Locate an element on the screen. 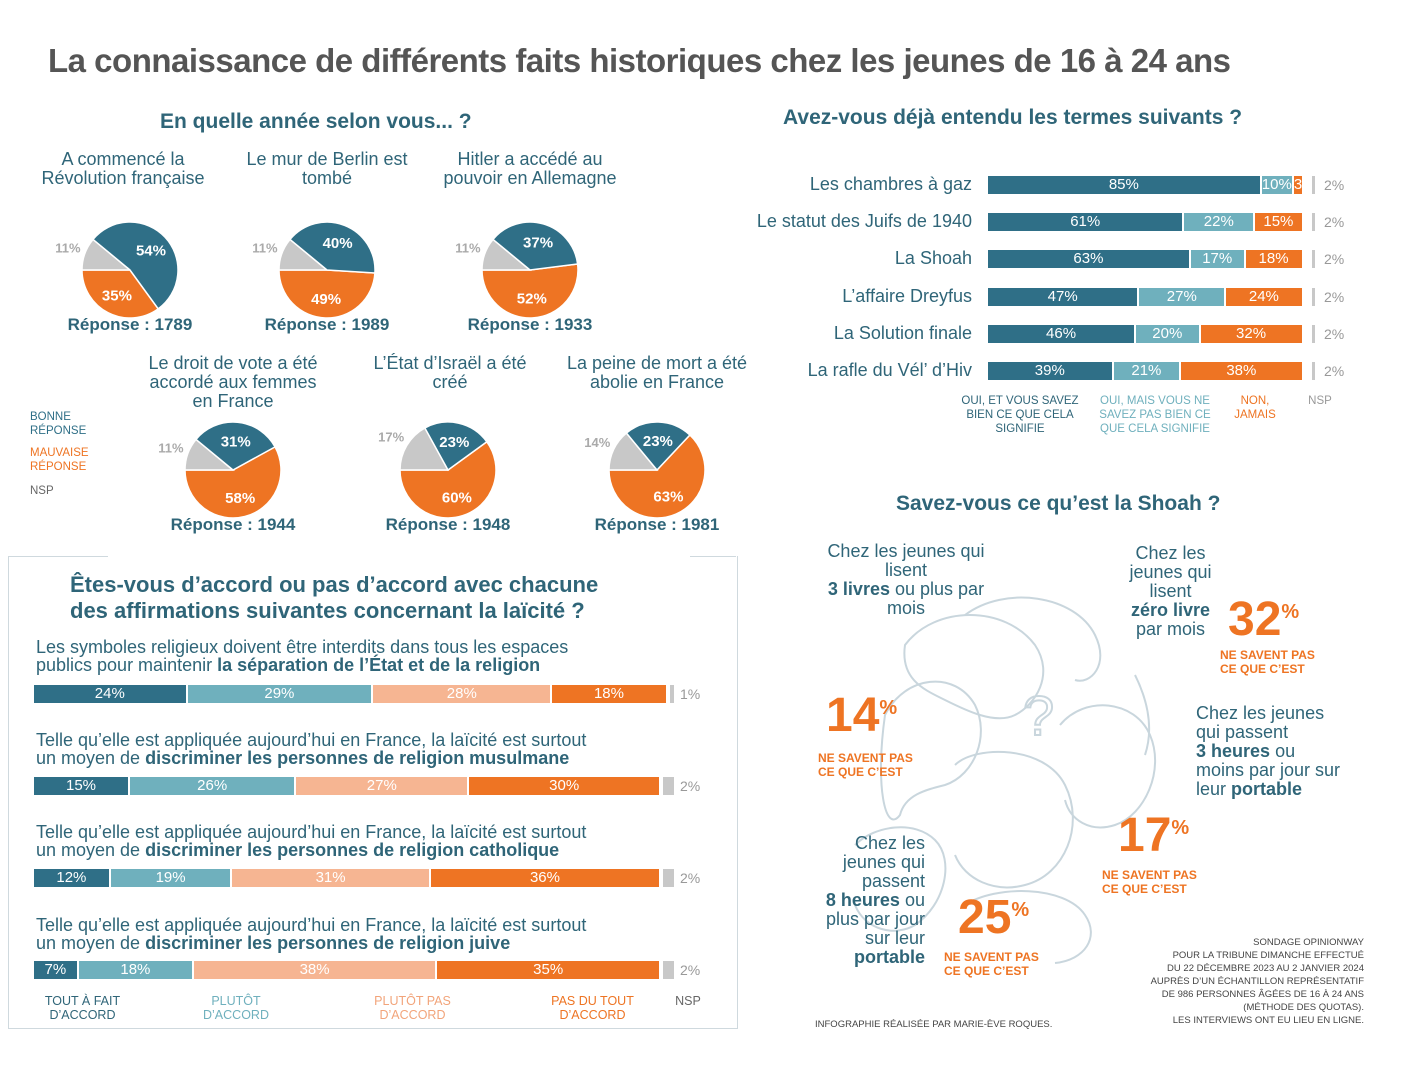 The height and width of the screenshot is (1080, 1405). shoah-group-1-value: 14% is located at coordinates (862, 715).